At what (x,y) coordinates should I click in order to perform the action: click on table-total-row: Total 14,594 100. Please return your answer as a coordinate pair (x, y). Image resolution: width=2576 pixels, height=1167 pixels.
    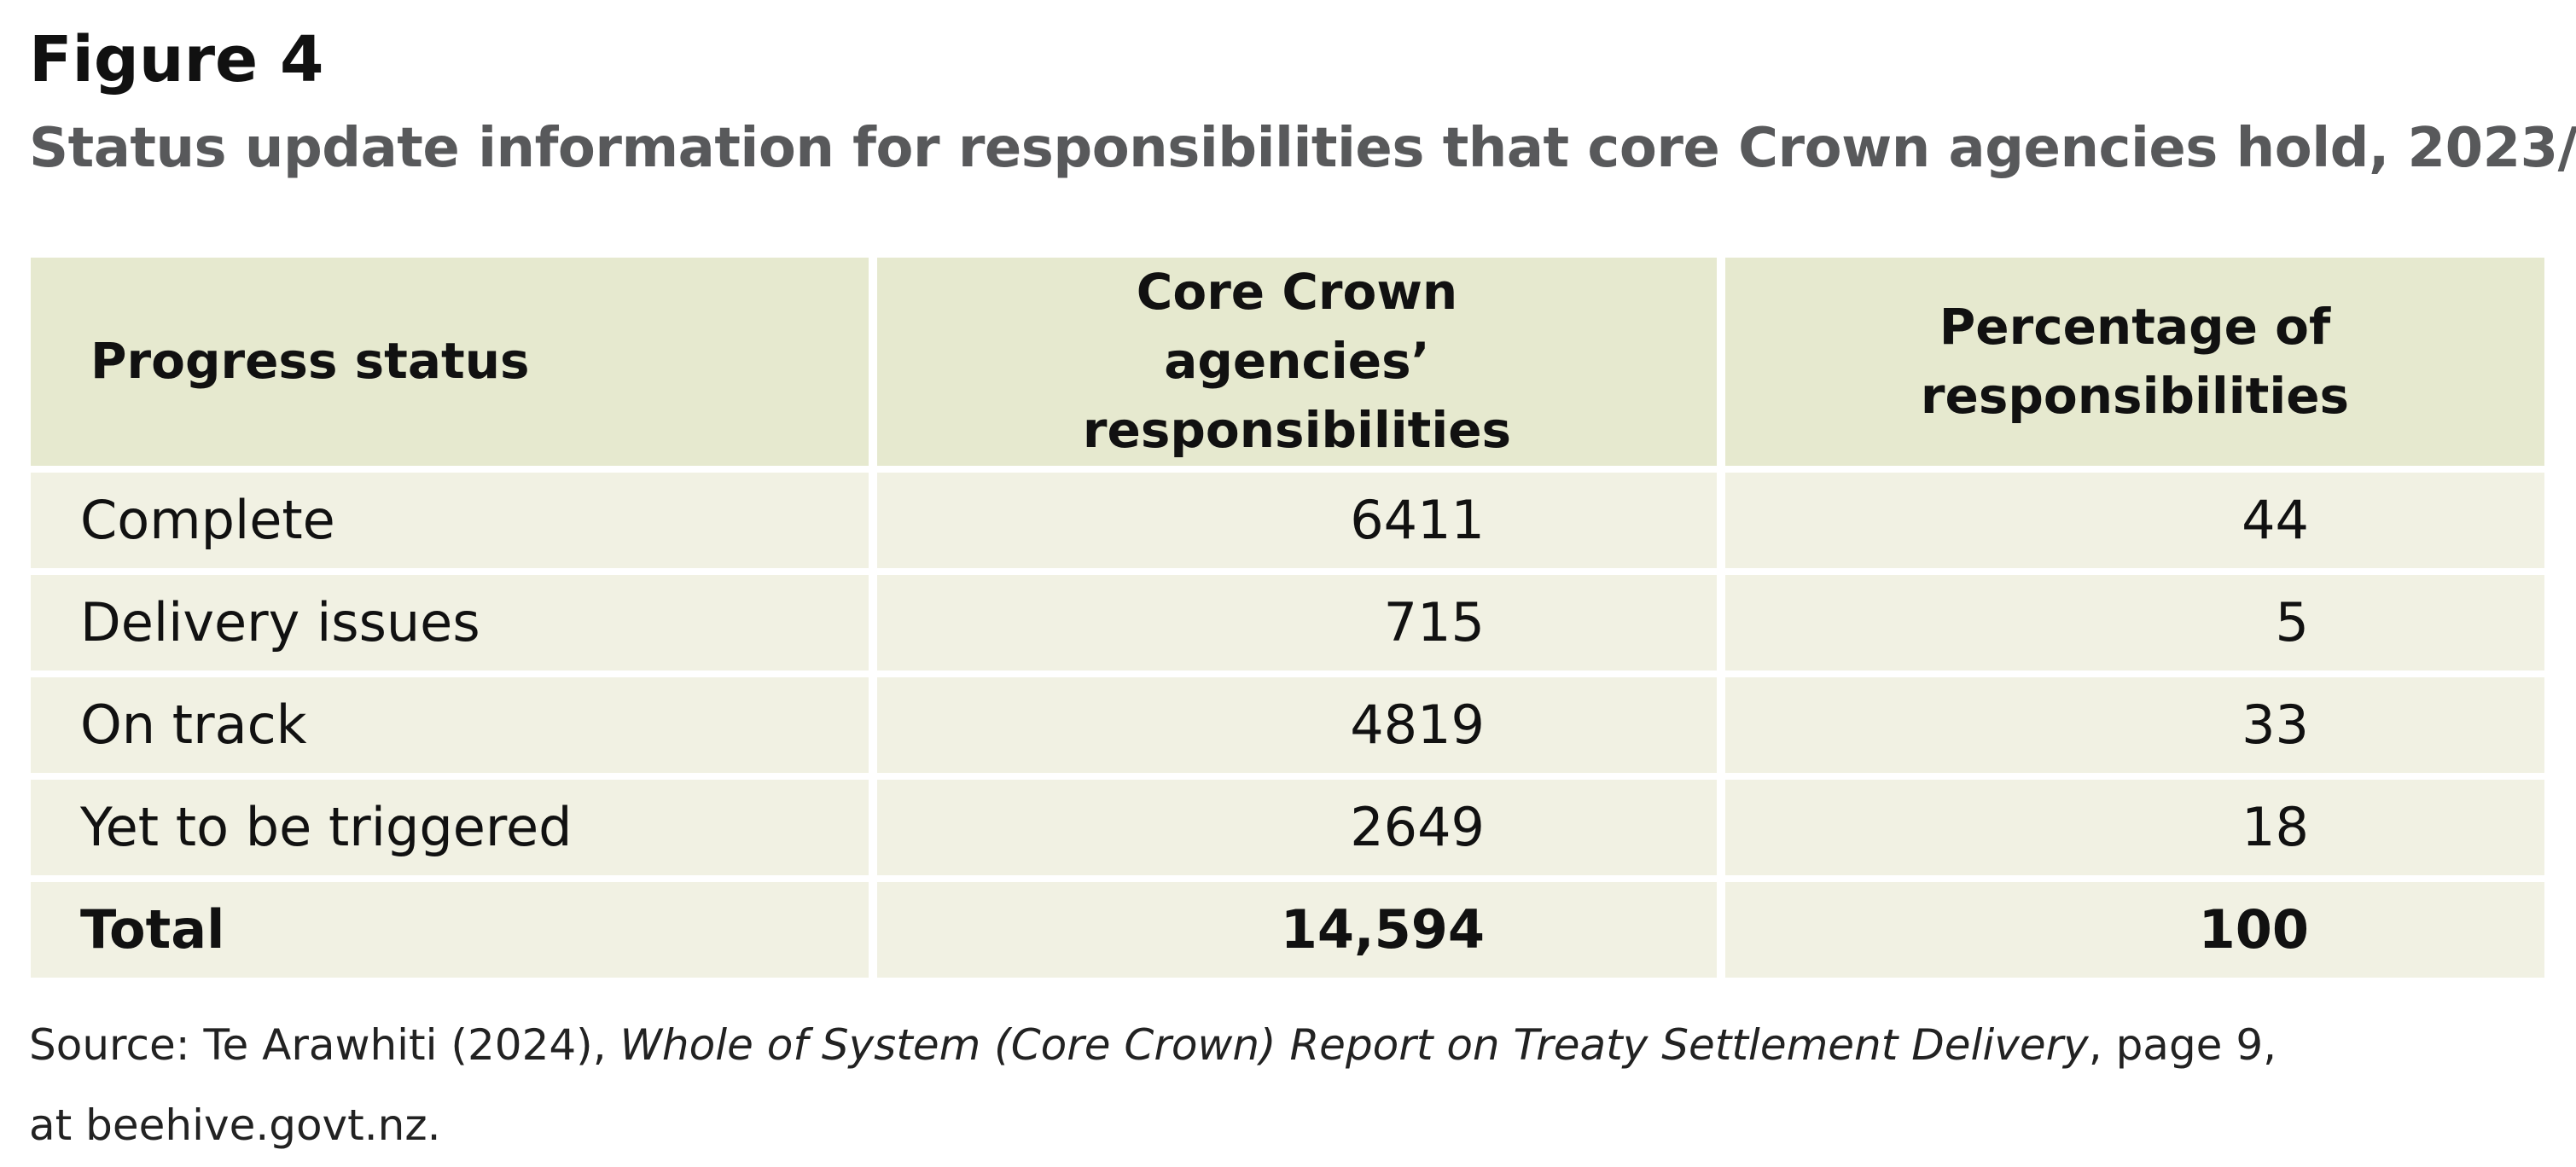
    Looking at the image, I should click on (1287, 929).